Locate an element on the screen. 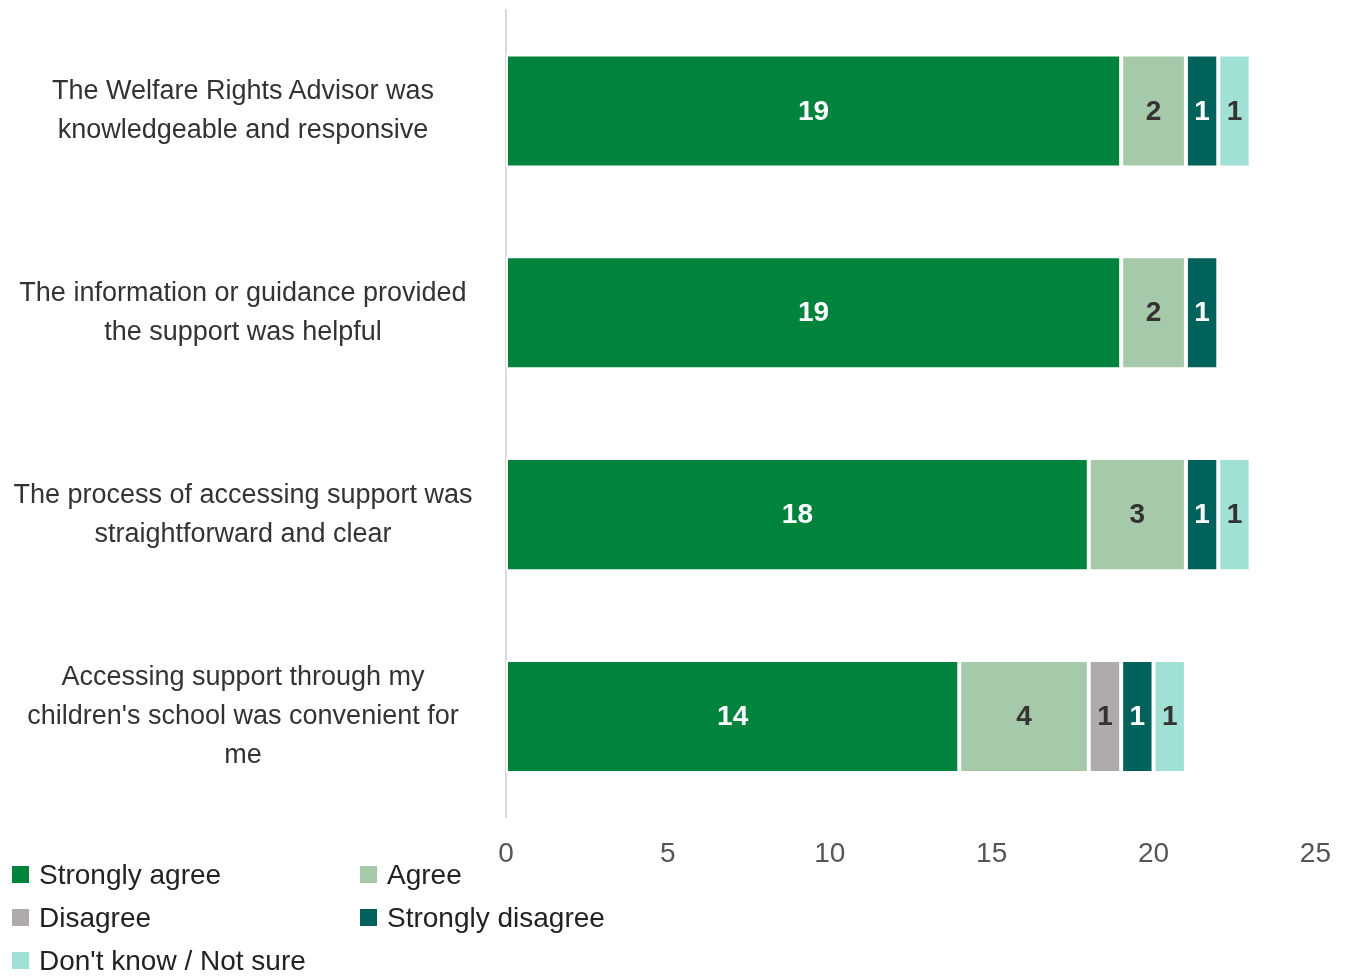 This screenshot has width=1351, height=976. data-label: 3 is located at coordinates (1137, 514).